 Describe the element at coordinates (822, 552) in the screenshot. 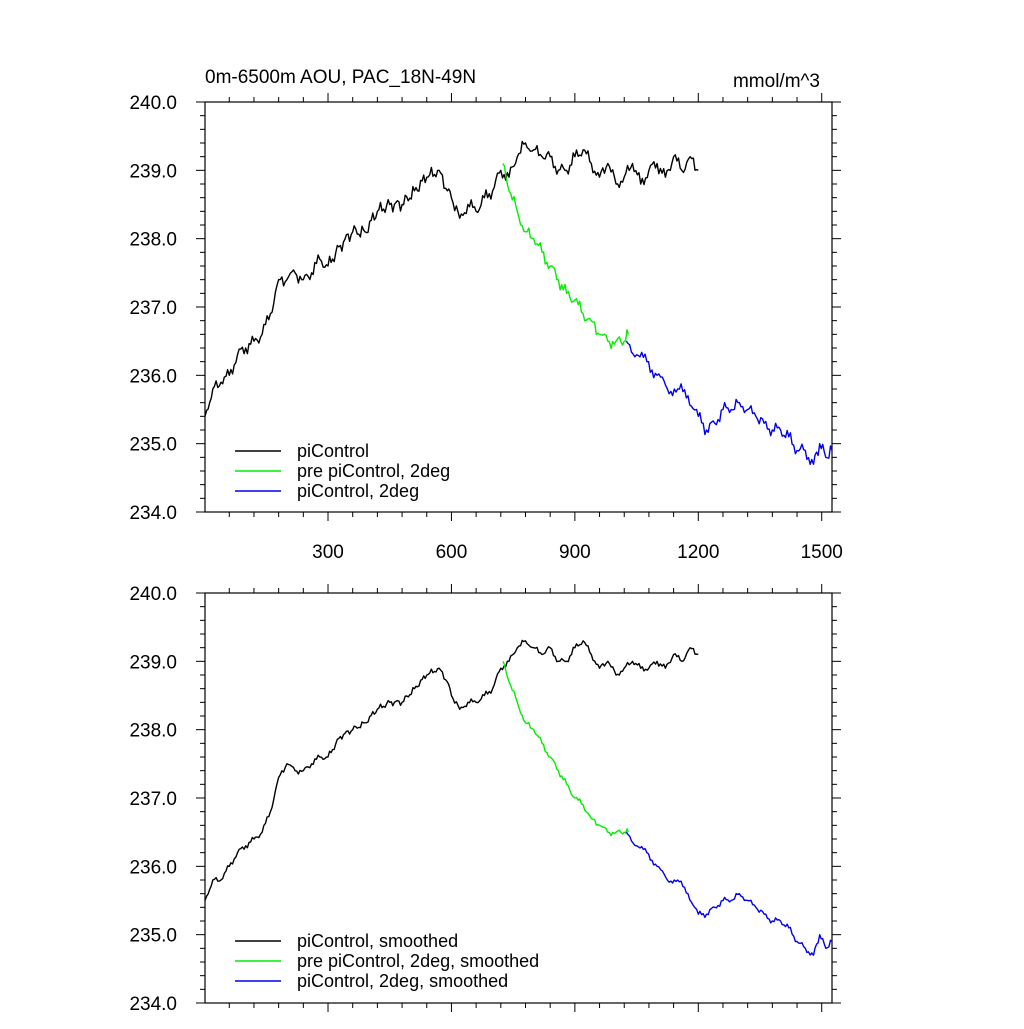

I see `x-tick-label: 1500` at that location.